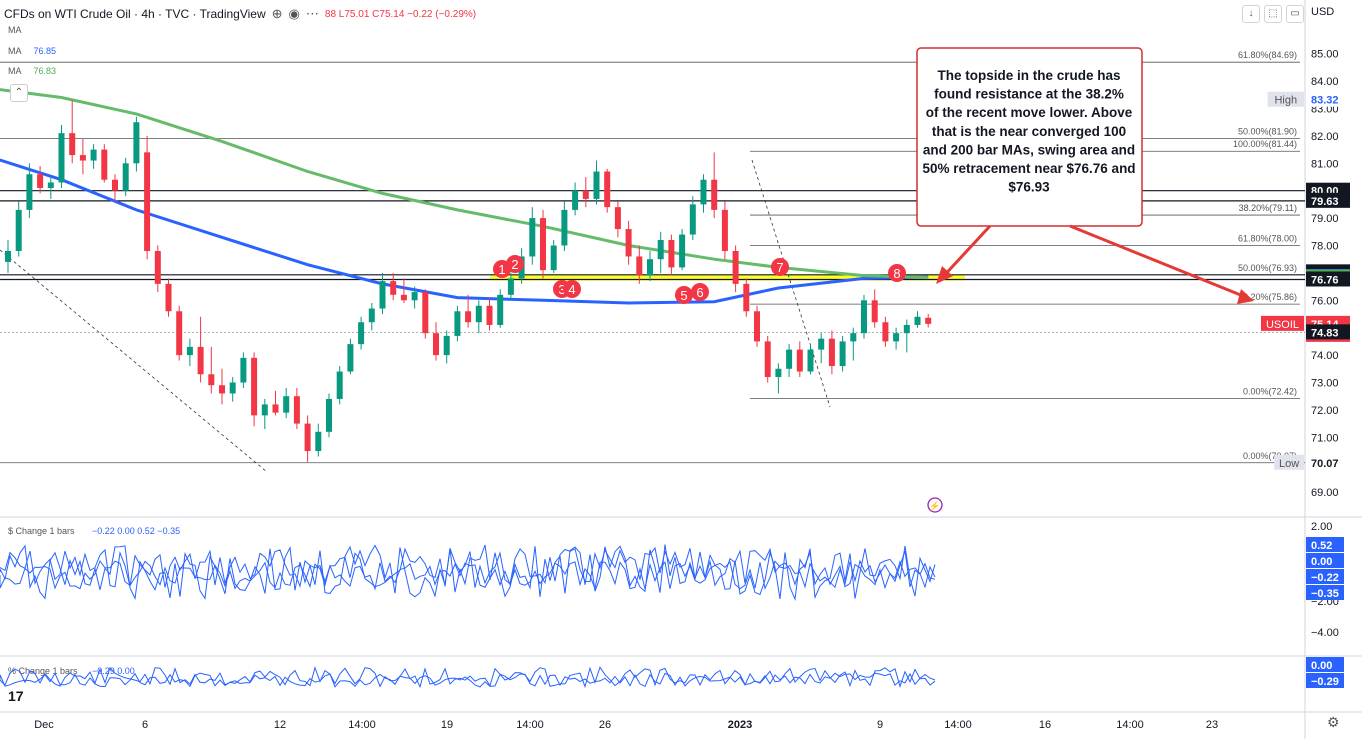 The image size is (1362, 744). I want to click on maximize-icon: ⬚, so click(1273, 14).